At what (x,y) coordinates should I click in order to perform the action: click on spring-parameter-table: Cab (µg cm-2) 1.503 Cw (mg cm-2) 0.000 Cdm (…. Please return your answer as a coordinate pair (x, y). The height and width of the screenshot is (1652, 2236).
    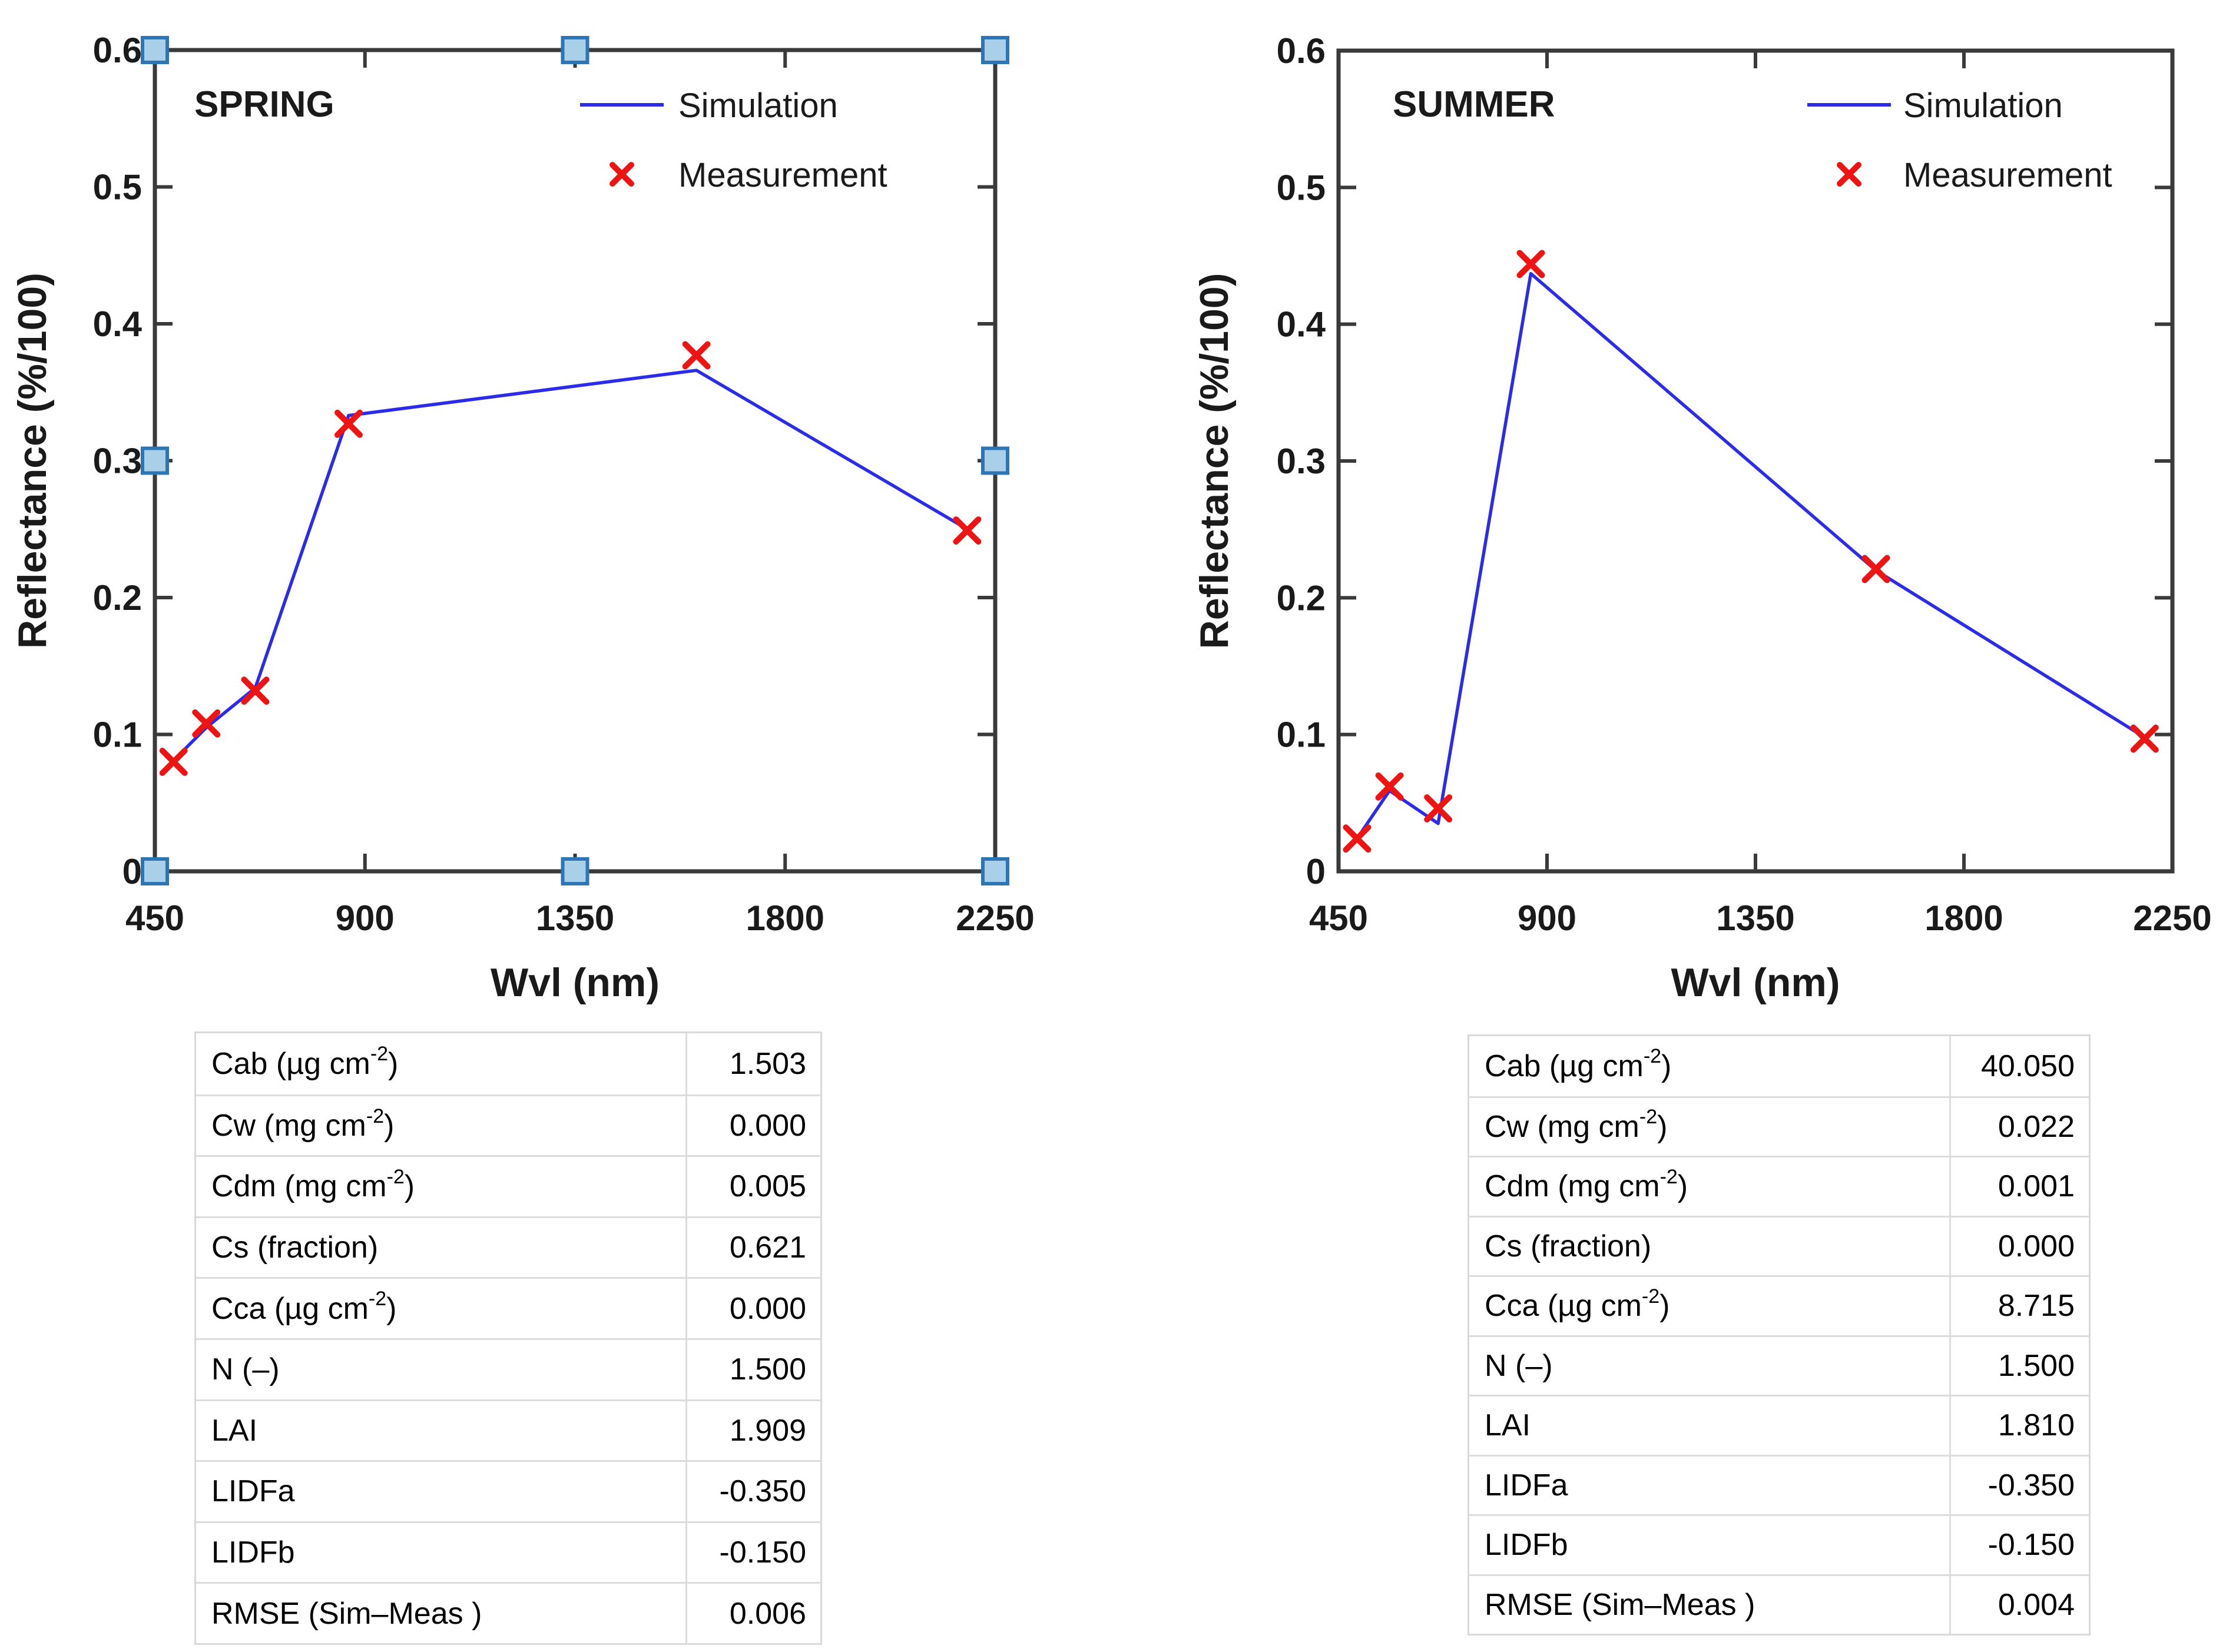
    Looking at the image, I should click on (508, 1338).